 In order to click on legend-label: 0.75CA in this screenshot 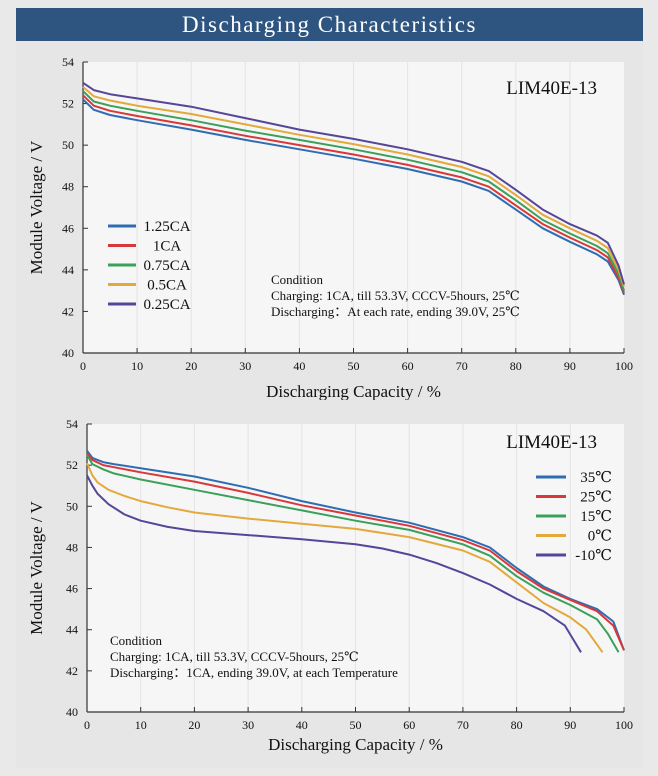, I will do `click(166, 266)`.